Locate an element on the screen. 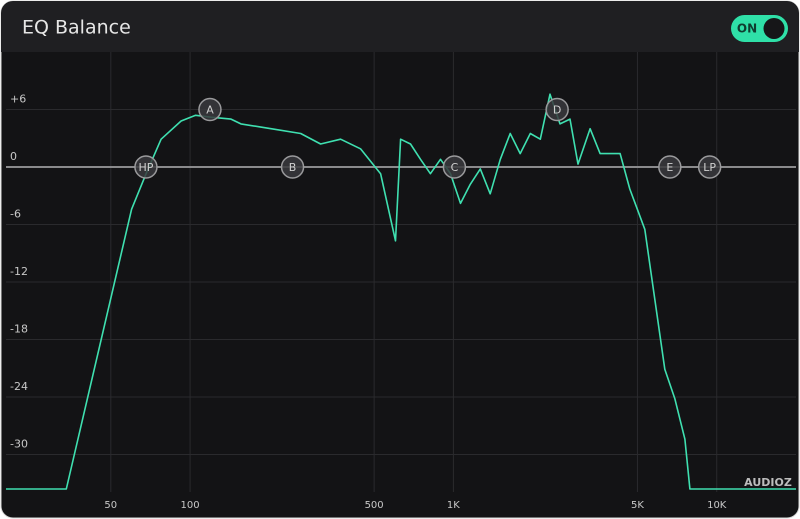 The image size is (800, 519). x-tick-label: 10K is located at coordinates (717, 505).